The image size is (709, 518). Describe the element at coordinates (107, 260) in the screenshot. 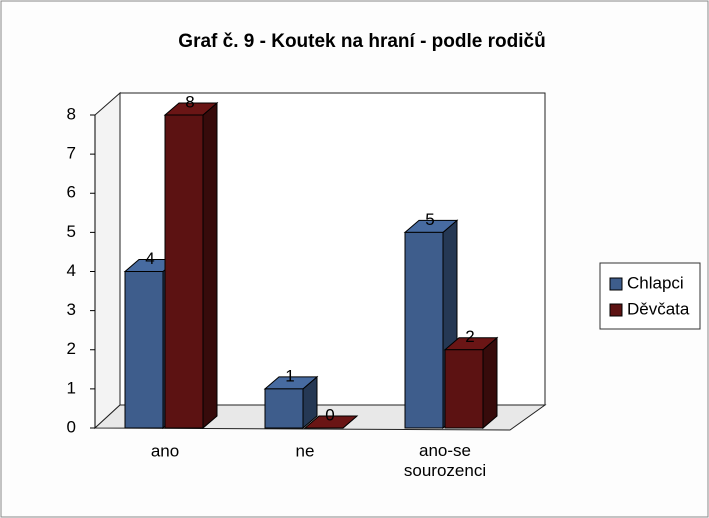

I see `side-wall` at that location.